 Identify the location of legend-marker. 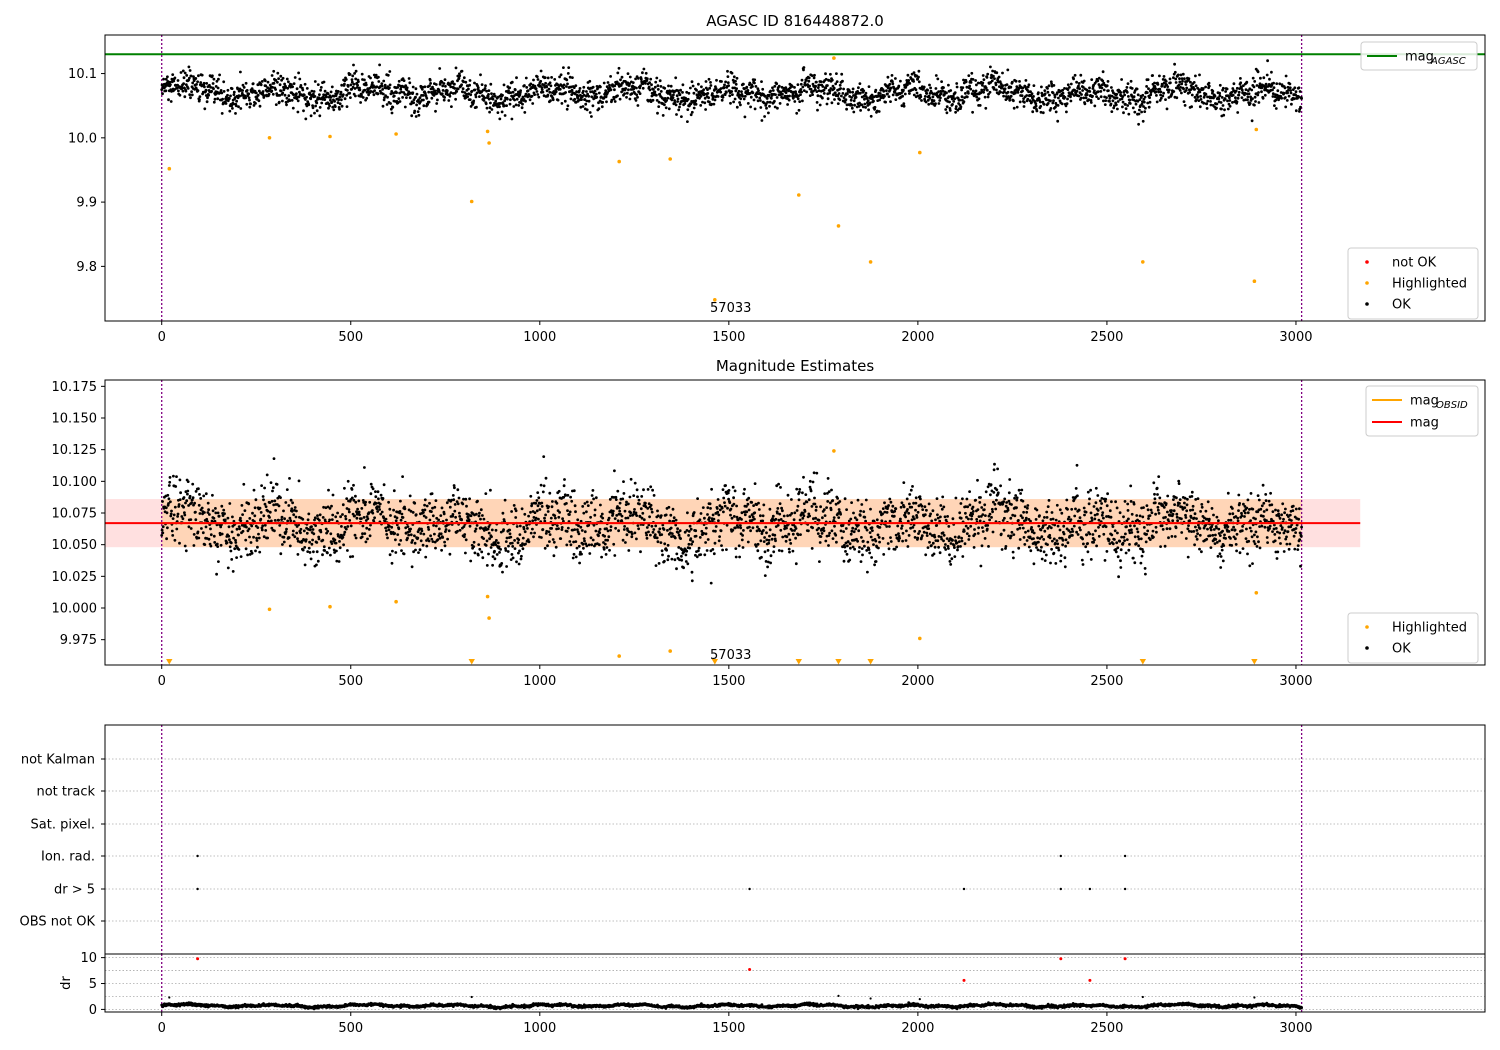
(1367, 283).